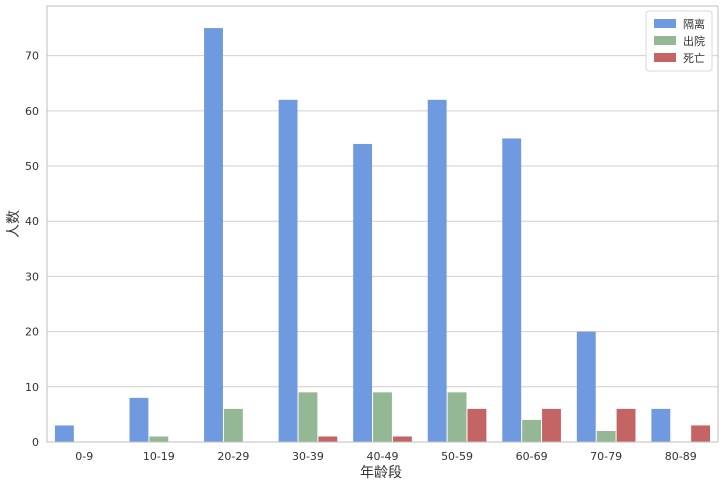  I want to click on y-tick-label: 20, so click(32, 332).